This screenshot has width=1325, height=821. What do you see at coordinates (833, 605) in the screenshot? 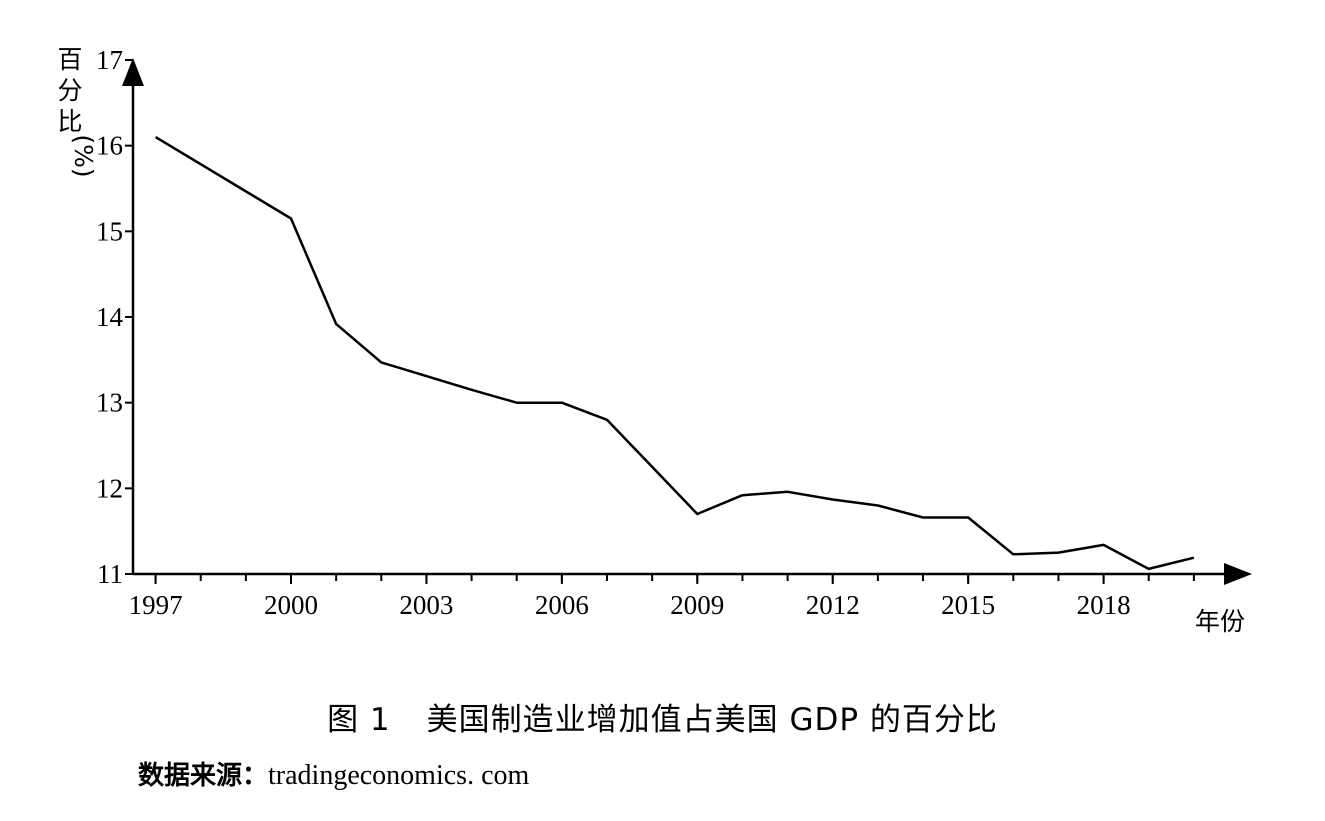
I see `x-tick-label: 2012` at bounding box center [833, 605].